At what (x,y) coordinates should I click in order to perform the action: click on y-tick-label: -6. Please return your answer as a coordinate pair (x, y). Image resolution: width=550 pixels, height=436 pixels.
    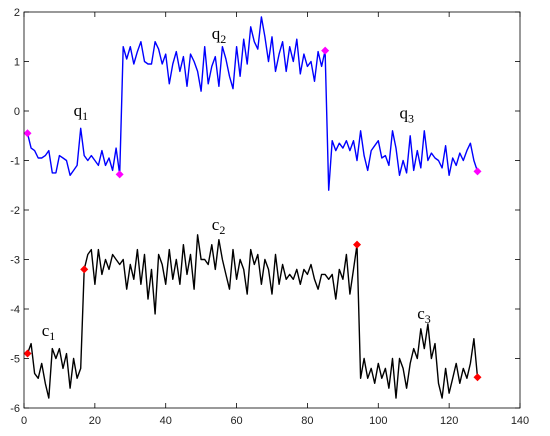
    Looking at the image, I should click on (15, 409).